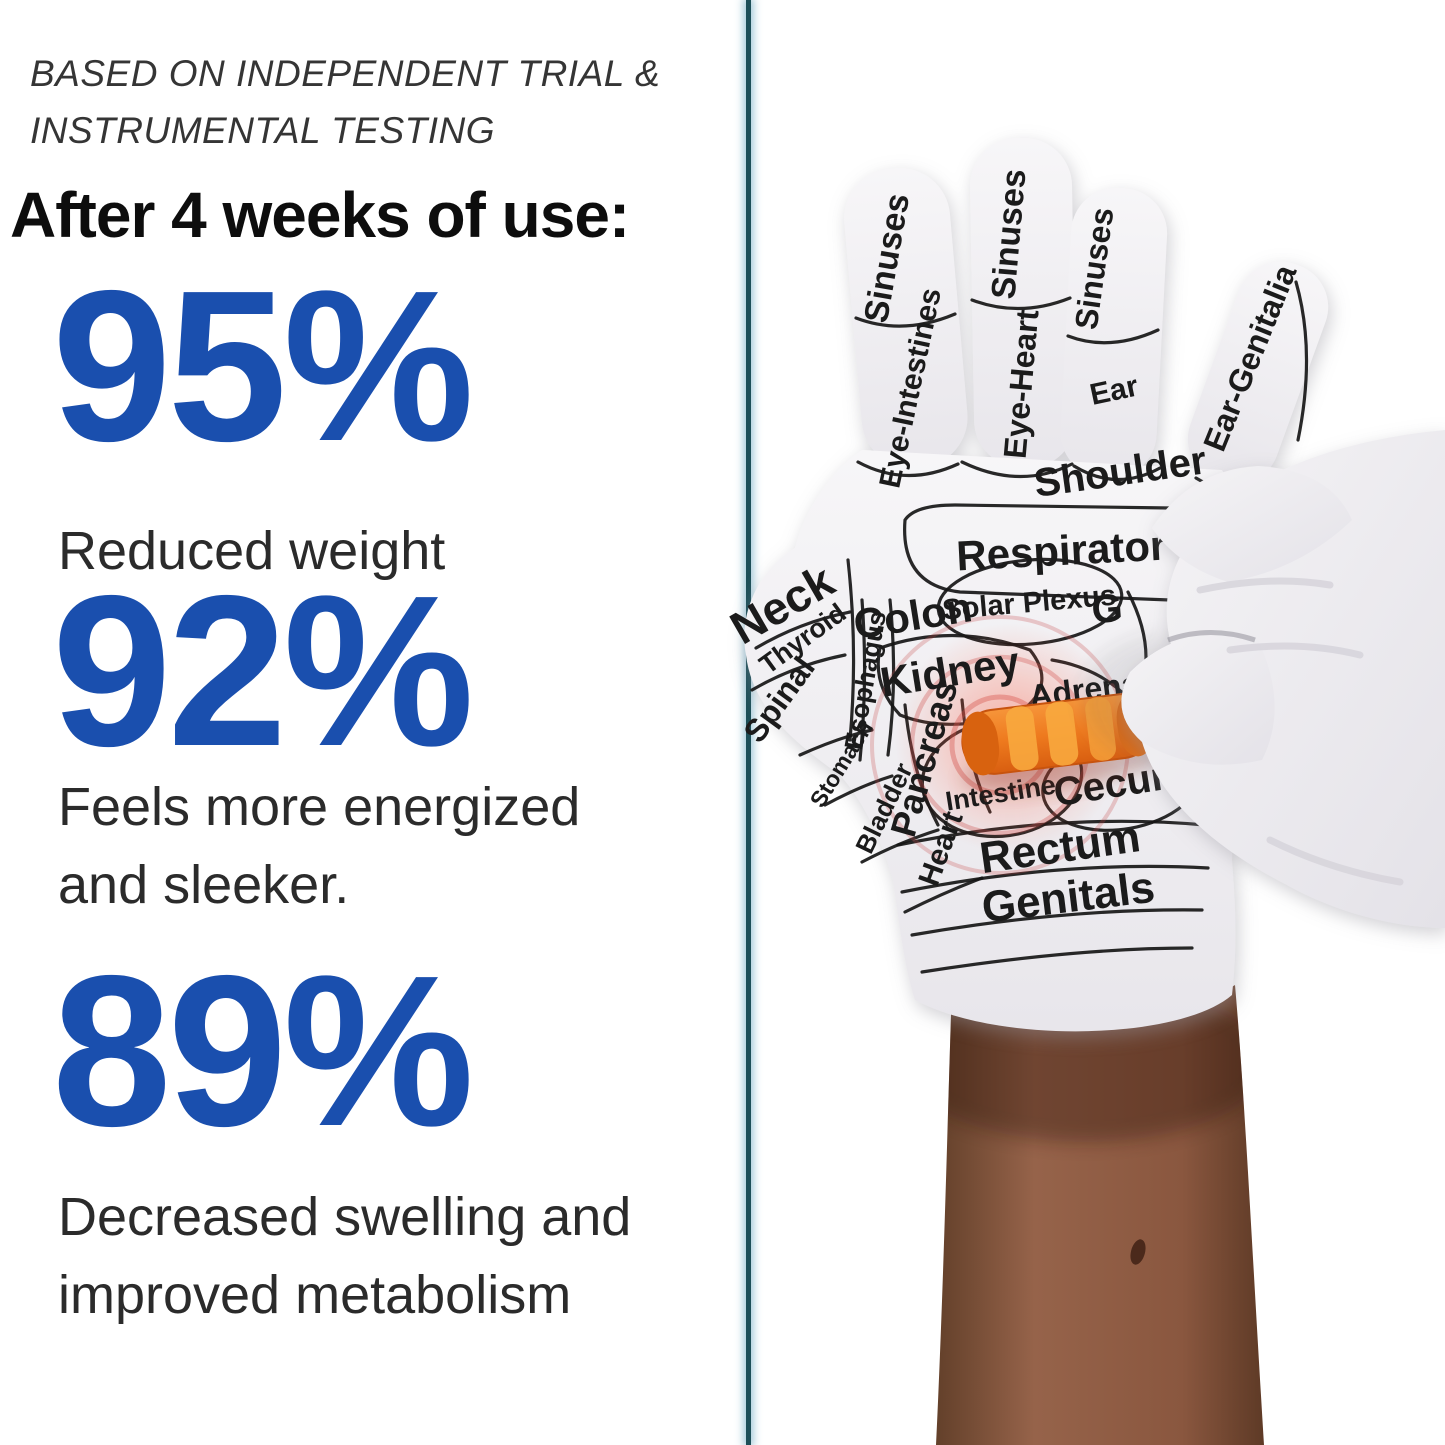 This screenshot has height=1445, width=1445. I want to click on panel-divider, so click(748, 722).